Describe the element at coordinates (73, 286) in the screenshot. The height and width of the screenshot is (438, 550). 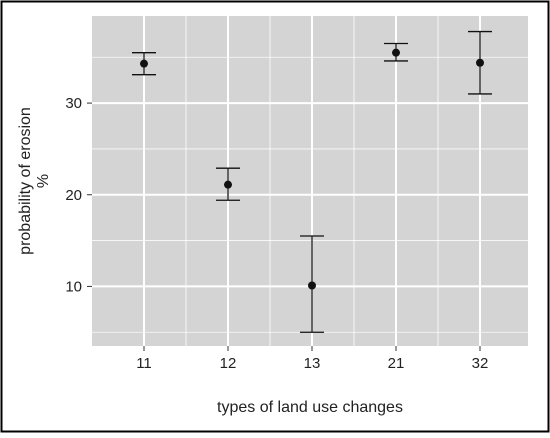
I see `y-tick-label: 10` at that location.